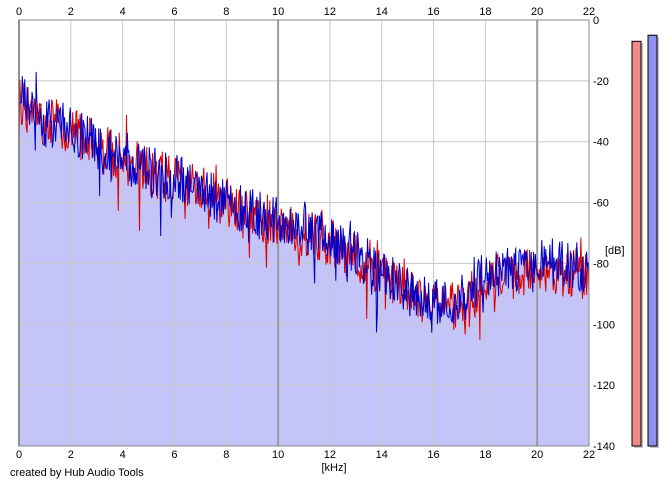  I want to click on x-tick-label-top: 22, so click(589, 12).